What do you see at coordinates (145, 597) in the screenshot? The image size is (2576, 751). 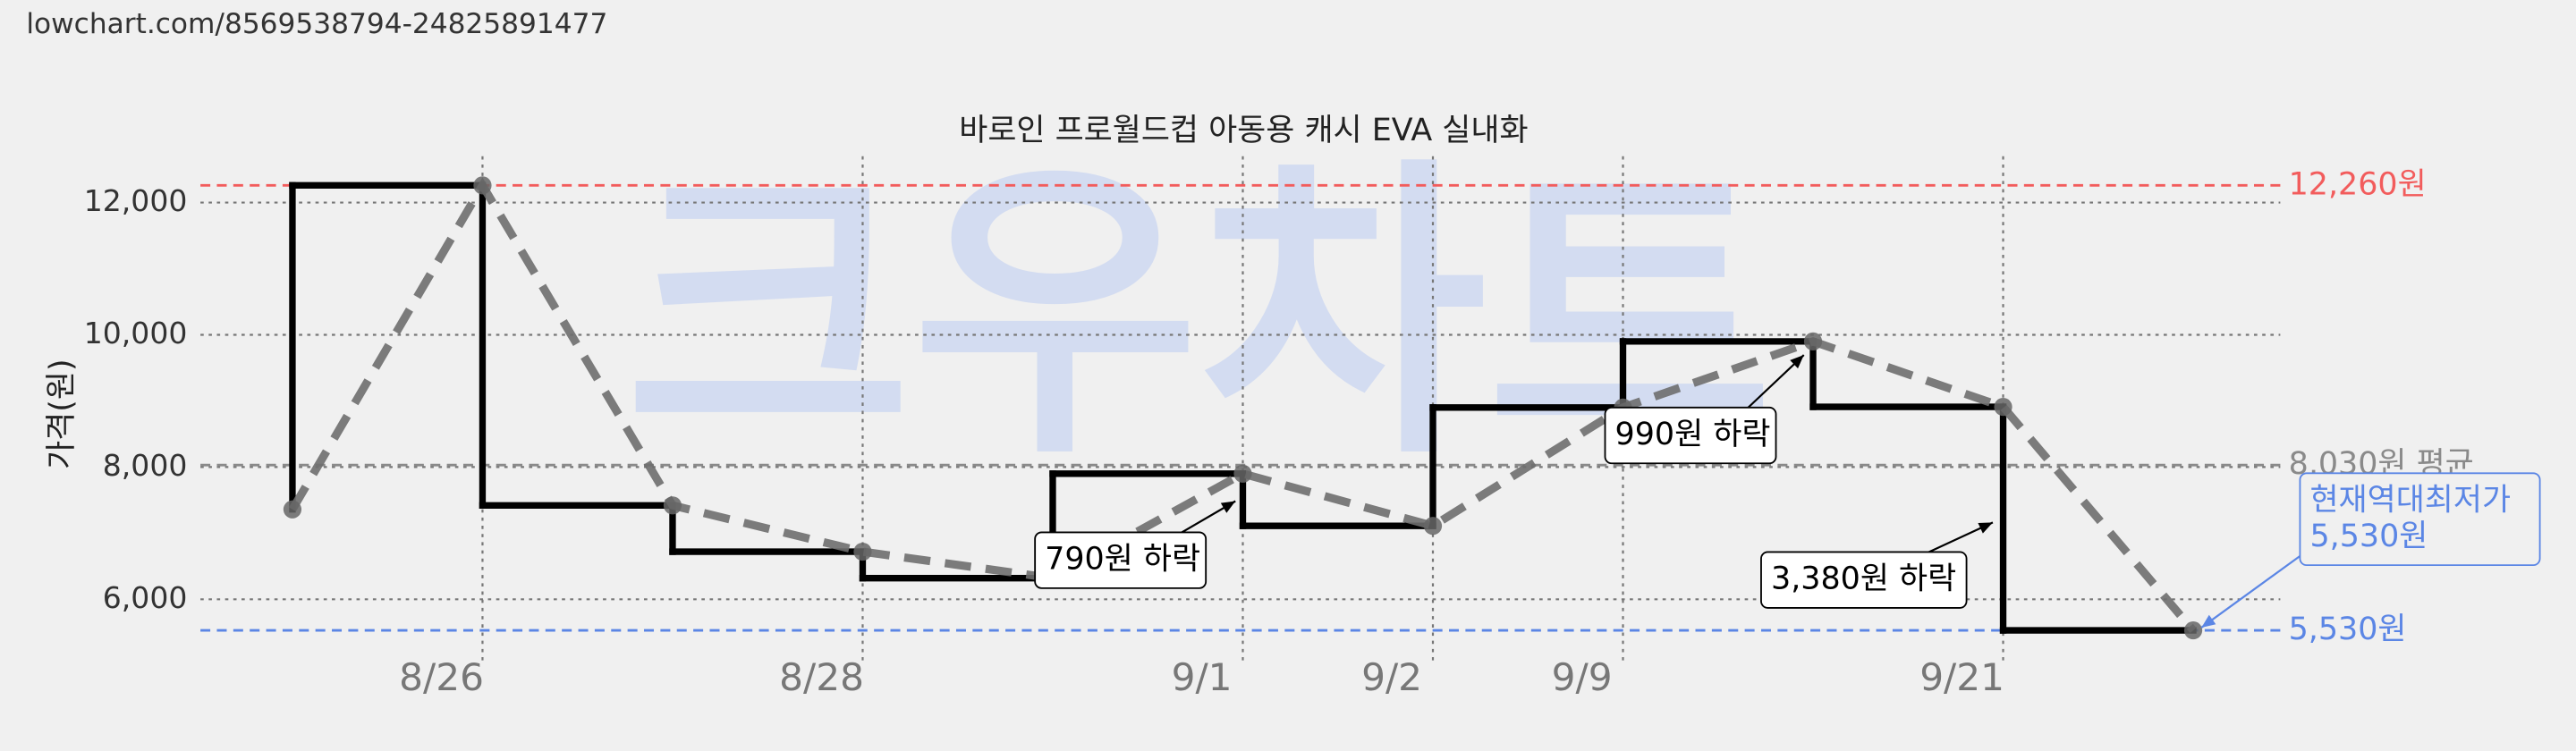 I see `y-tick-label: 6,000` at bounding box center [145, 597].